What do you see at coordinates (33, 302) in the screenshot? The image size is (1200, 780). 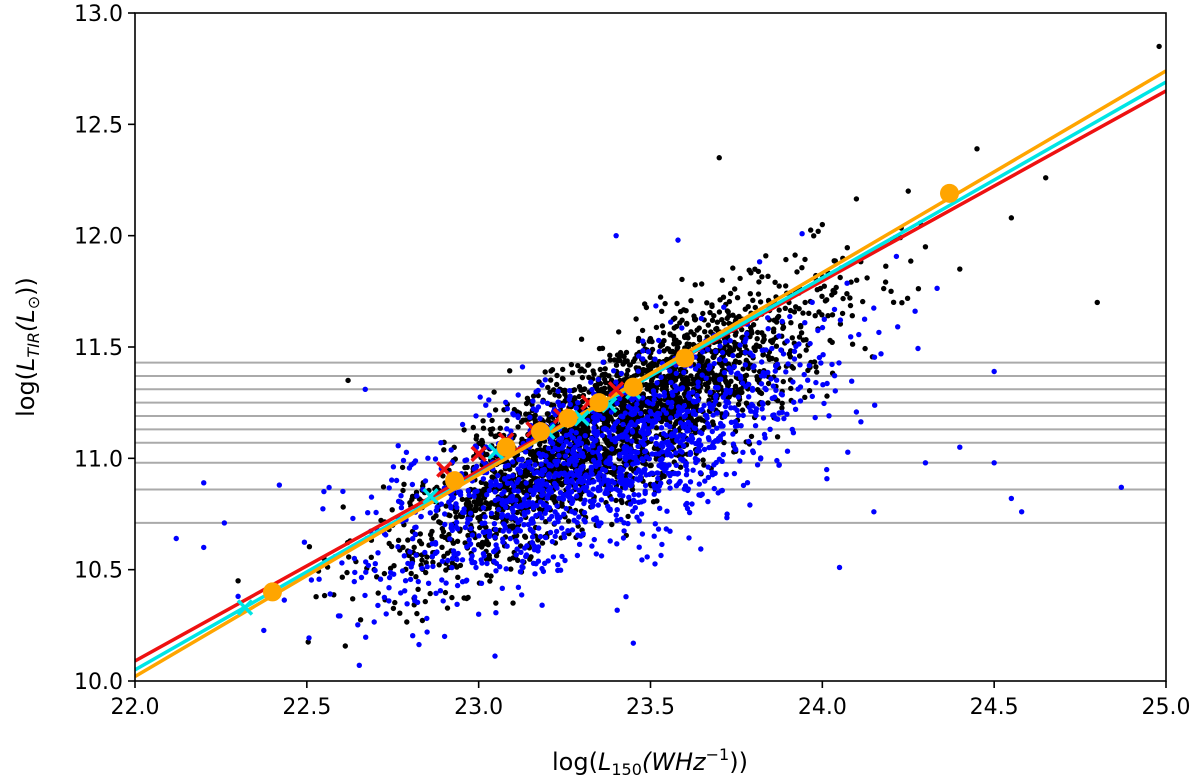 I see `y-axis-label-sub2: ⊙` at bounding box center [33, 302].